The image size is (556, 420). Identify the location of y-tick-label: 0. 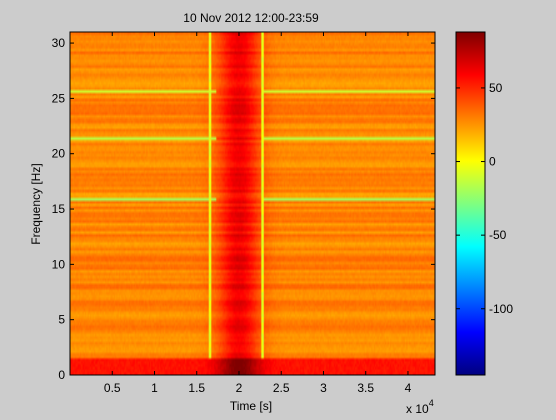
(61, 375).